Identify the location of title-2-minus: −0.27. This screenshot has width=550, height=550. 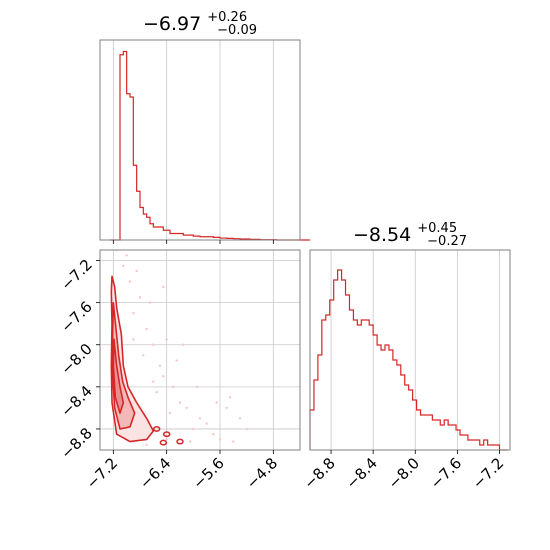
(447, 241).